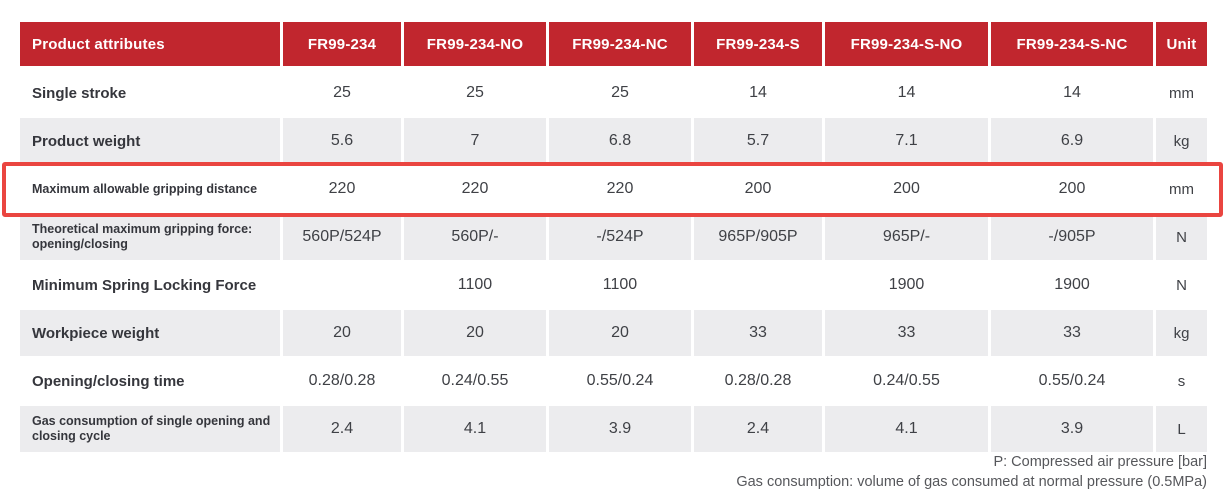 This screenshot has width=1225, height=501. I want to click on value-cell: 560P/-, so click(475, 237).